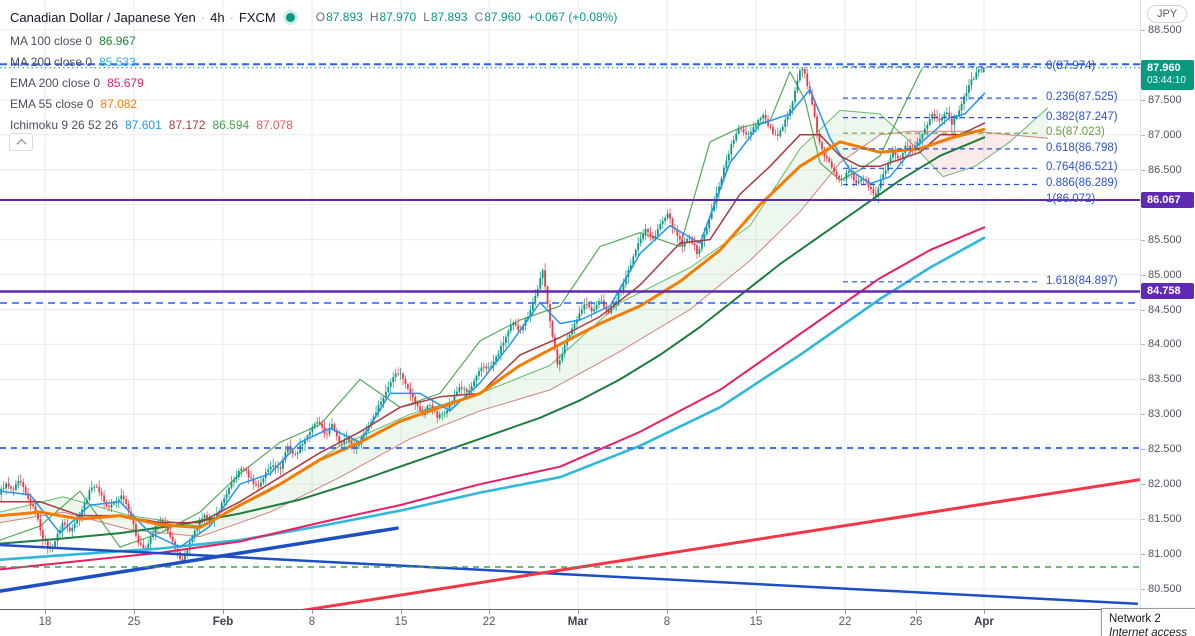 Image resolution: width=1195 pixels, height=636 pixels. Describe the element at coordinates (199, 559) in the screenshot. I see `blue-rising-trendline` at that location.